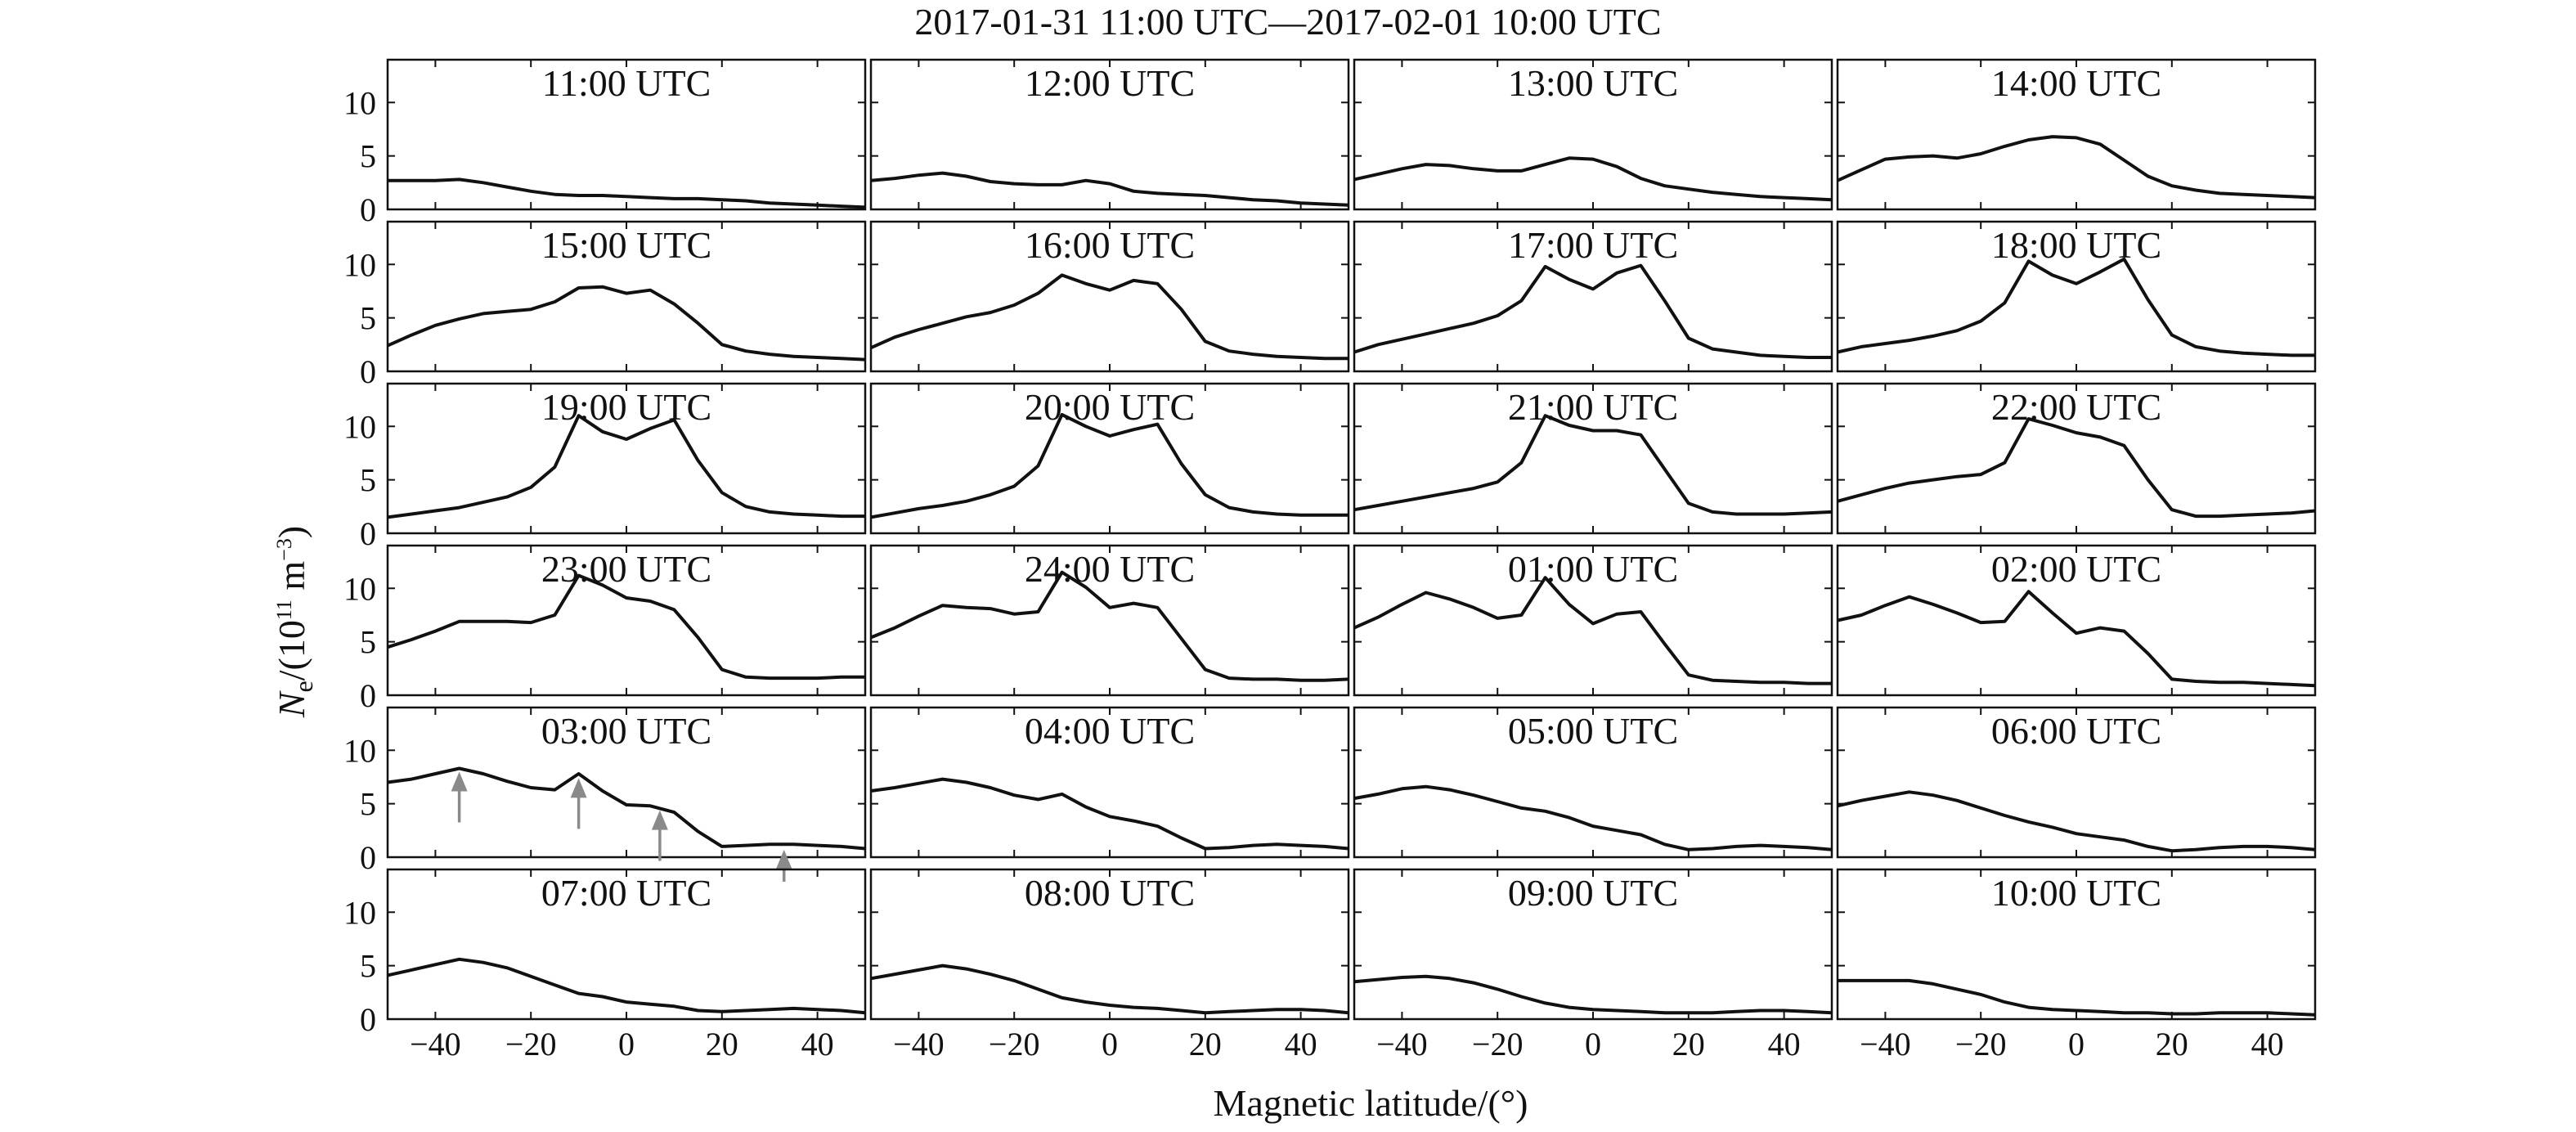 The width and height of the screenshot is (2576, 1132). I want to click on panel-title: 21:00 UTC, so click(1593, 407).